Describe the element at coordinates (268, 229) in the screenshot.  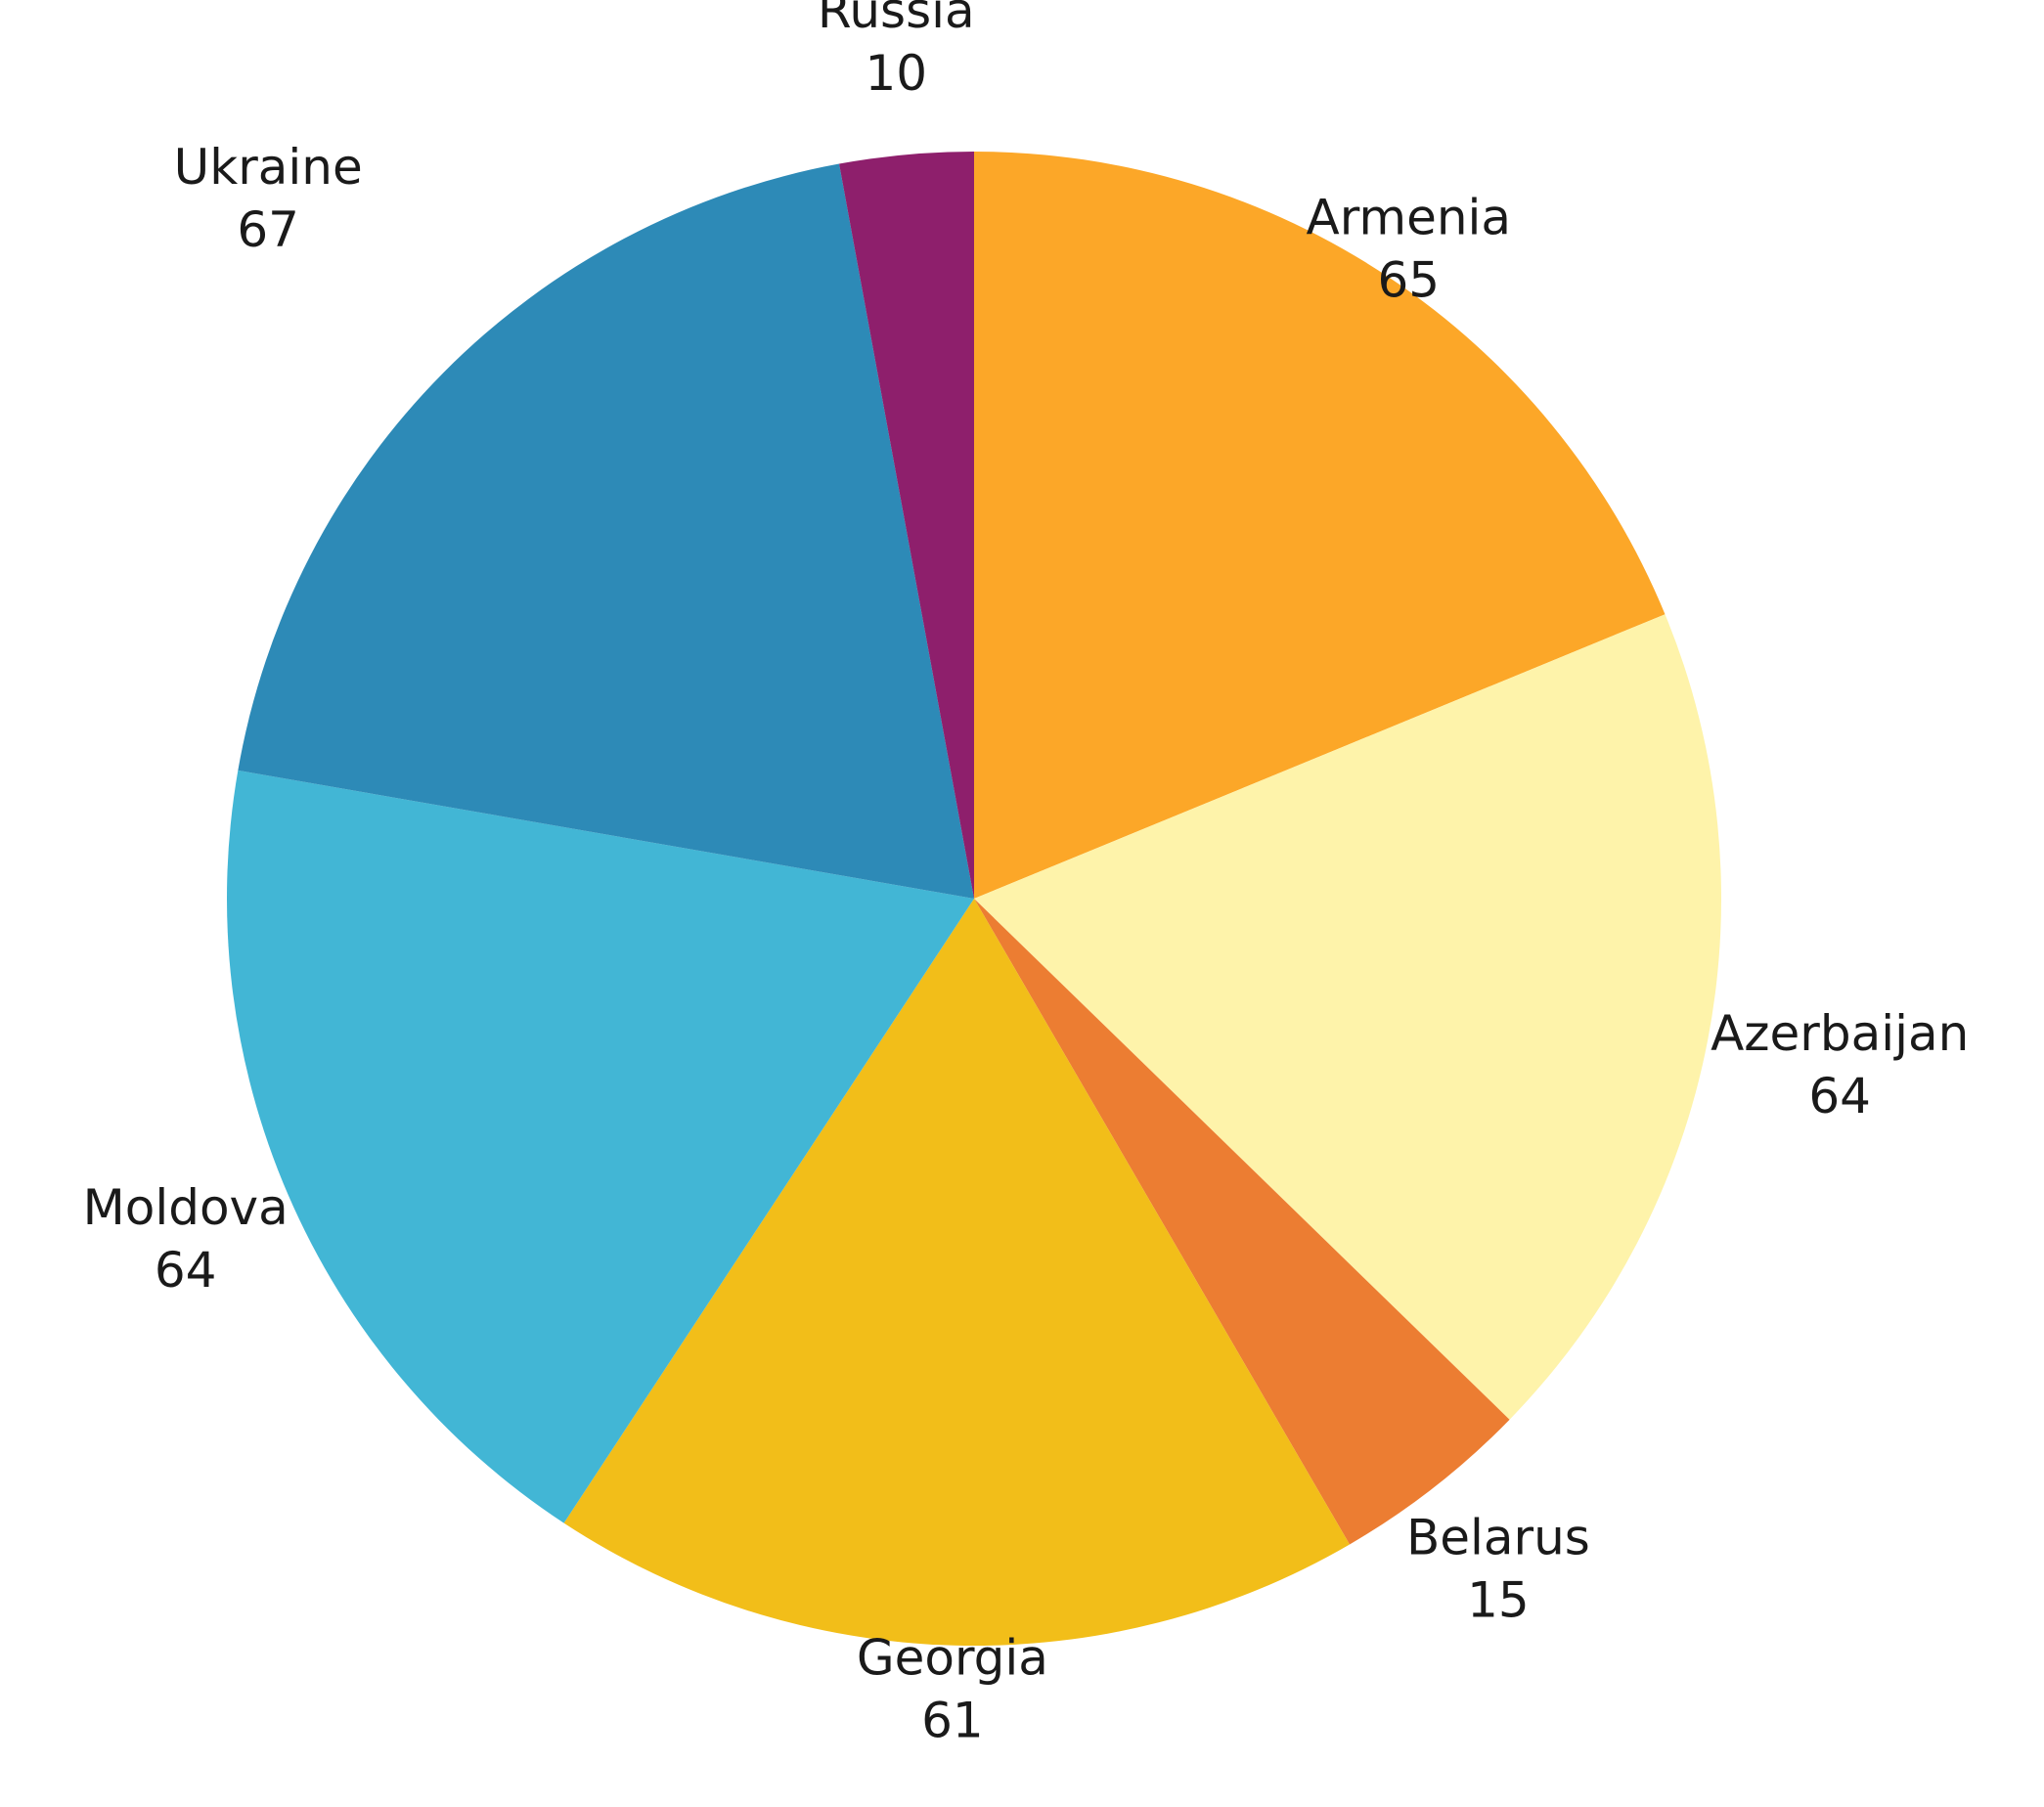
I see `slice-value-ukraine: 67` at that location.